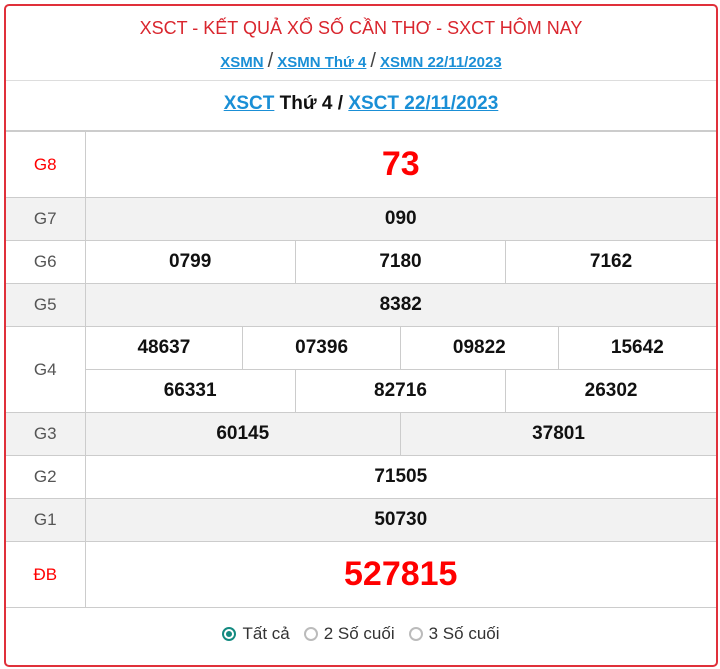 Image resolution: width=720 pixels, height=669 pixels. Describe the element at coordinates (190, 391) in the screenshot. I see `prize-number: 66331` at that location.